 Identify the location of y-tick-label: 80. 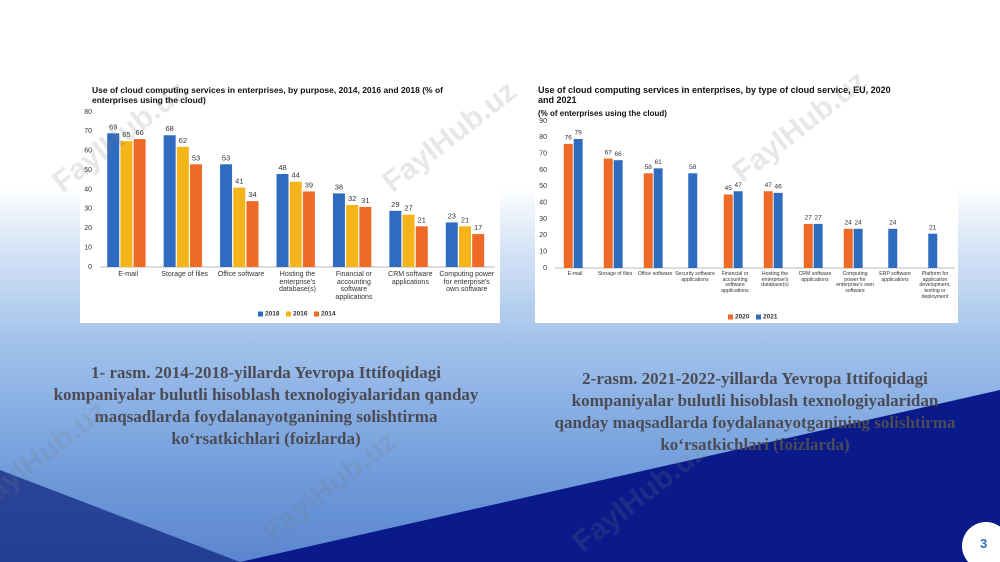
(543, 137).